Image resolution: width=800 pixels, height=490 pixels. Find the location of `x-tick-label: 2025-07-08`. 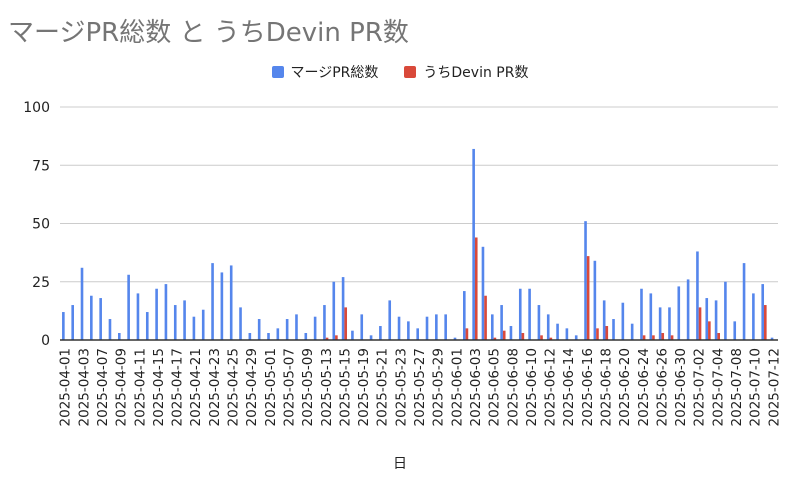

x-tick-label: 2025-07-08 is located at coordinates (737, 387).